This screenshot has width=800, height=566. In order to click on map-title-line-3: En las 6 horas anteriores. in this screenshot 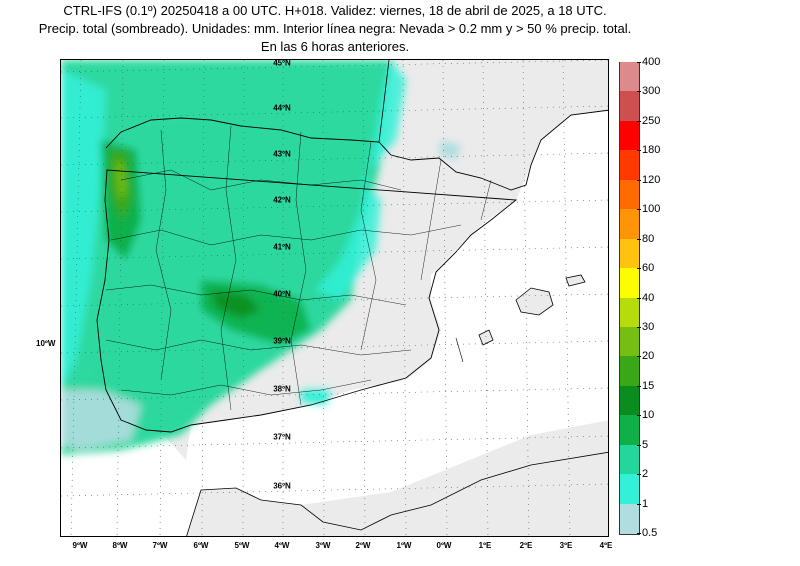, I will do `click(335, 46)`.